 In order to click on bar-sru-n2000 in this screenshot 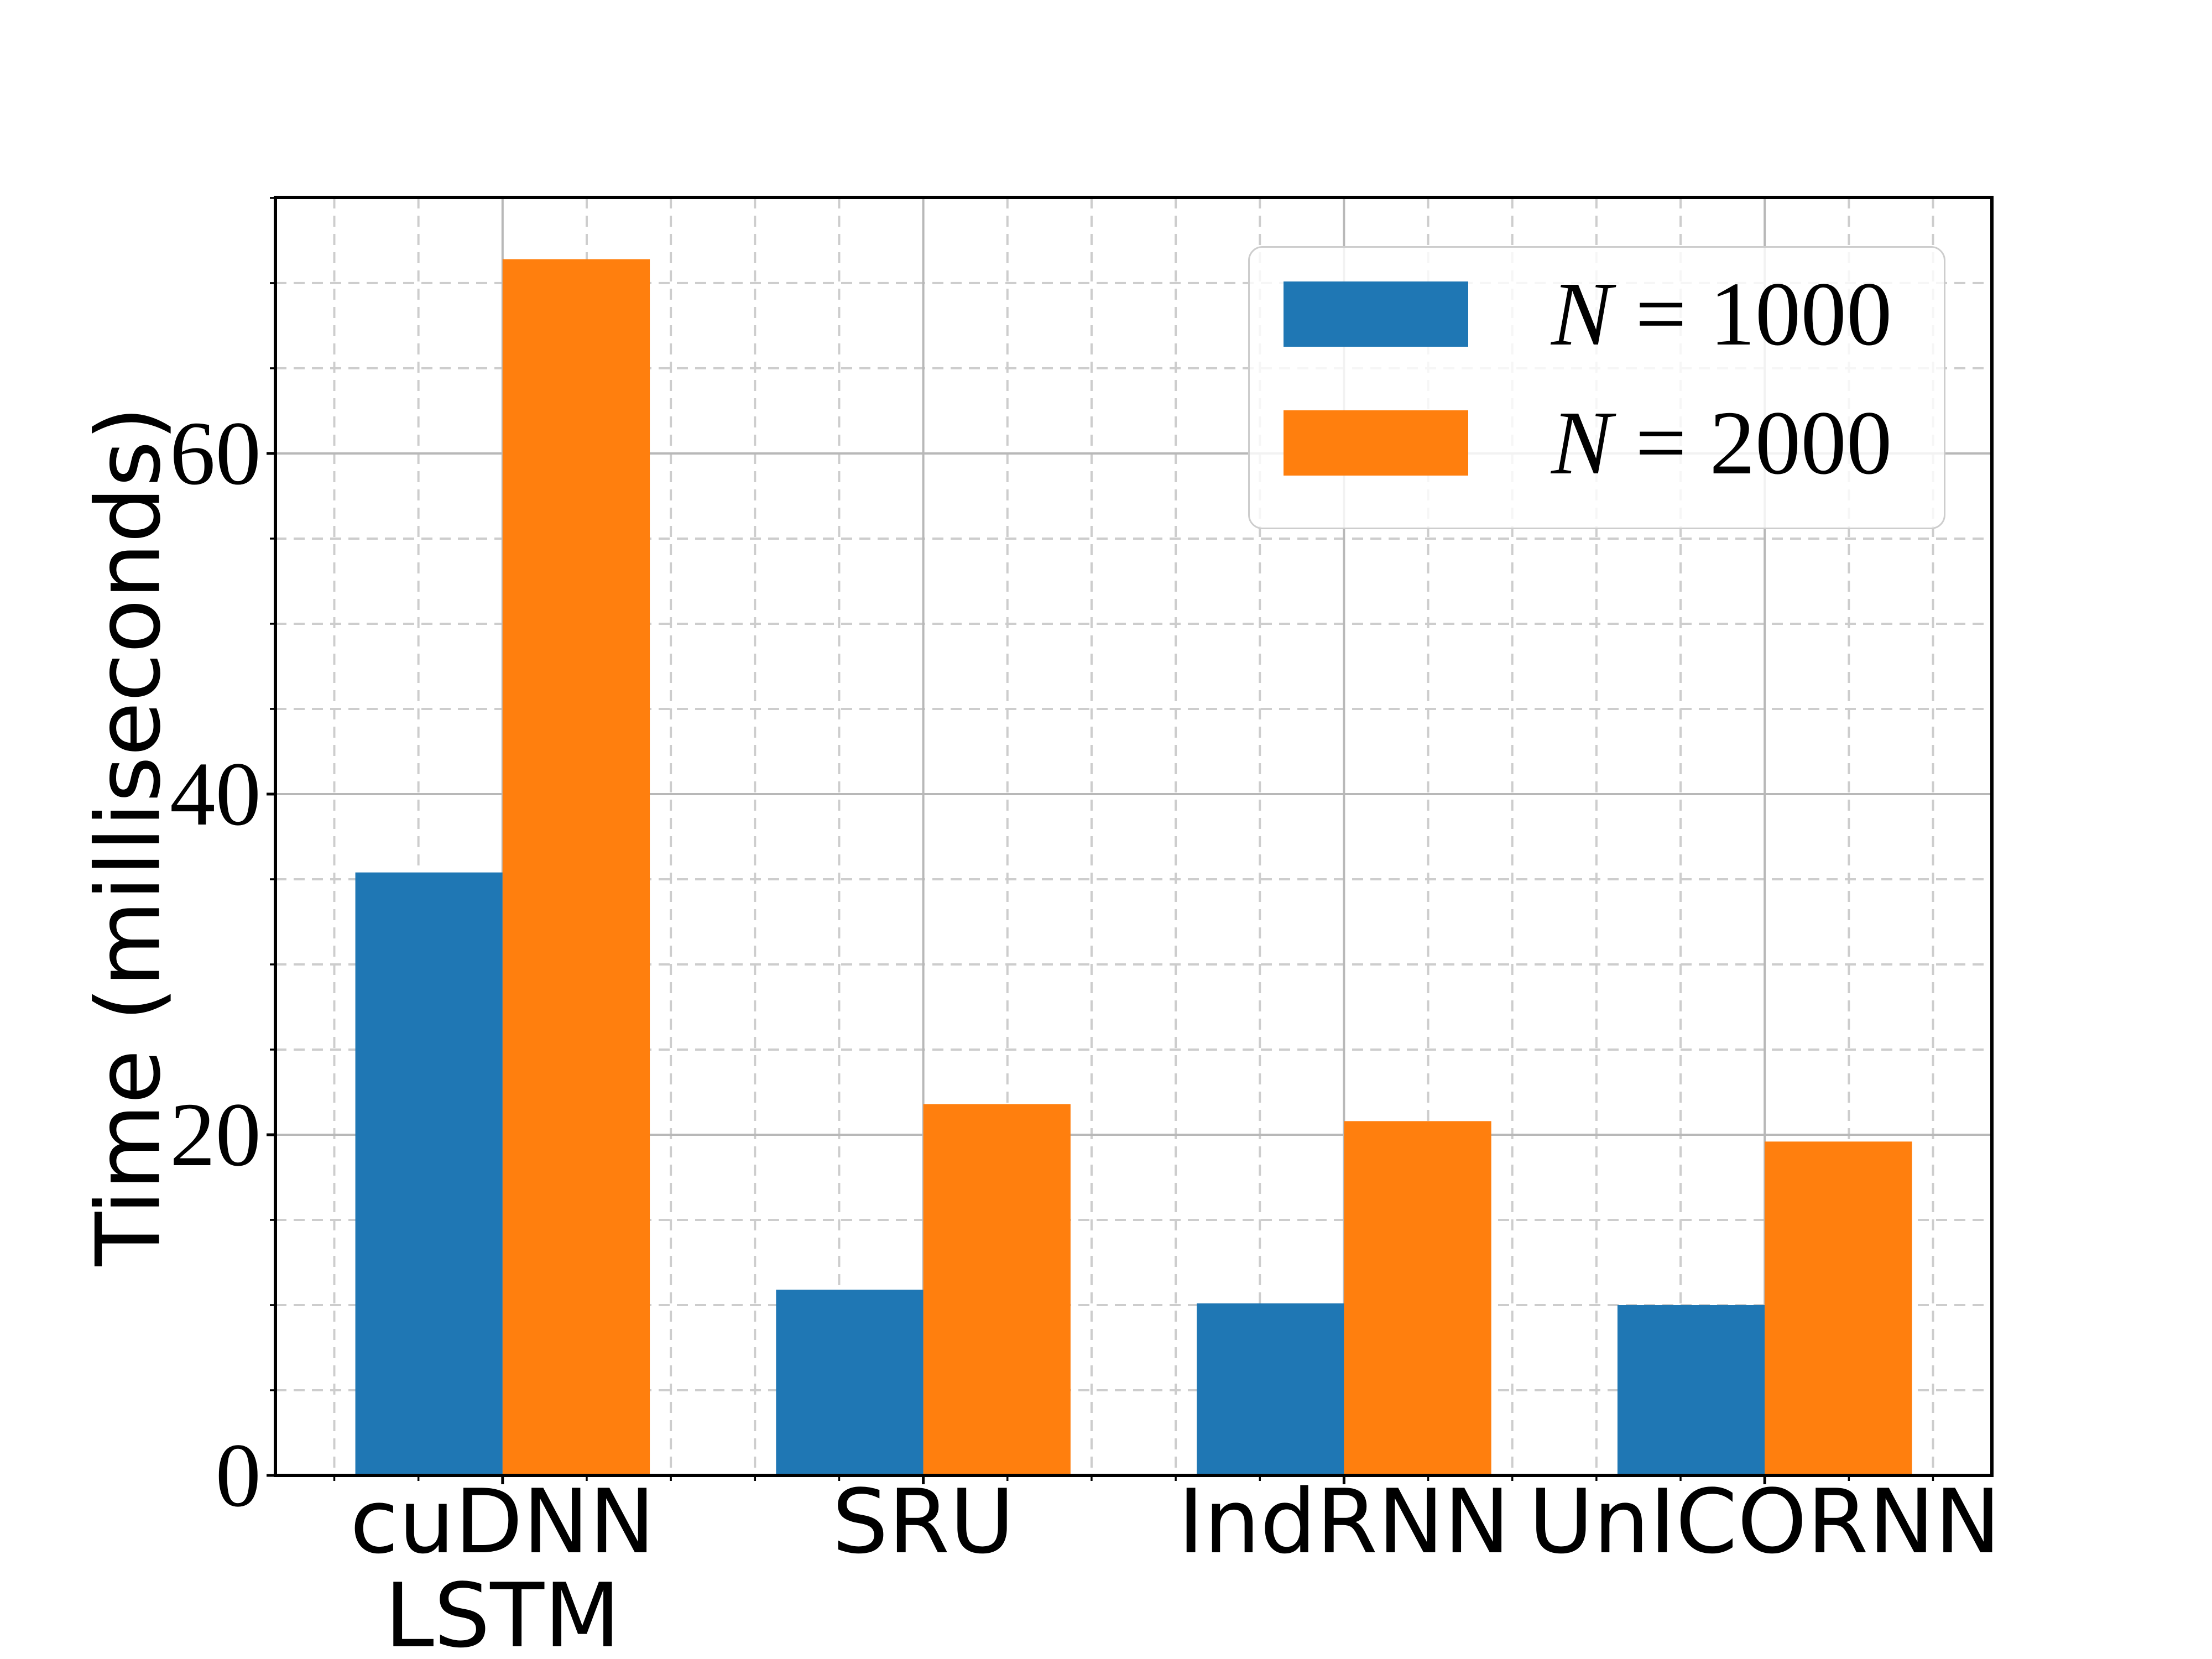, I will do `click(997, 1289)`.